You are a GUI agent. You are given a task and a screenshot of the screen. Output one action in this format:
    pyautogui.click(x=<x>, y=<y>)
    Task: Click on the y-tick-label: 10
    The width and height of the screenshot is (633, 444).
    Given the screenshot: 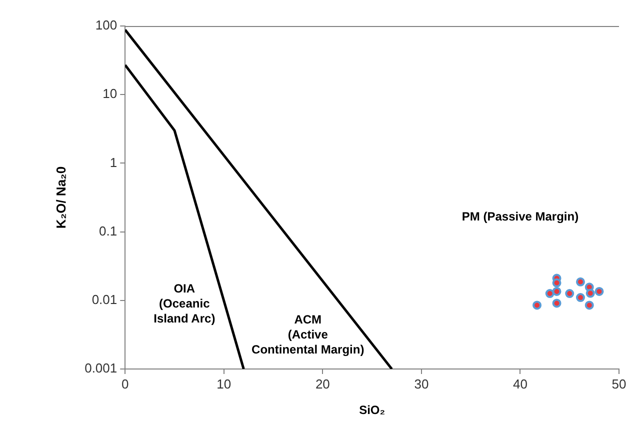 What is the action you would take?
    pyautogui.click(x=110, y=94)
    